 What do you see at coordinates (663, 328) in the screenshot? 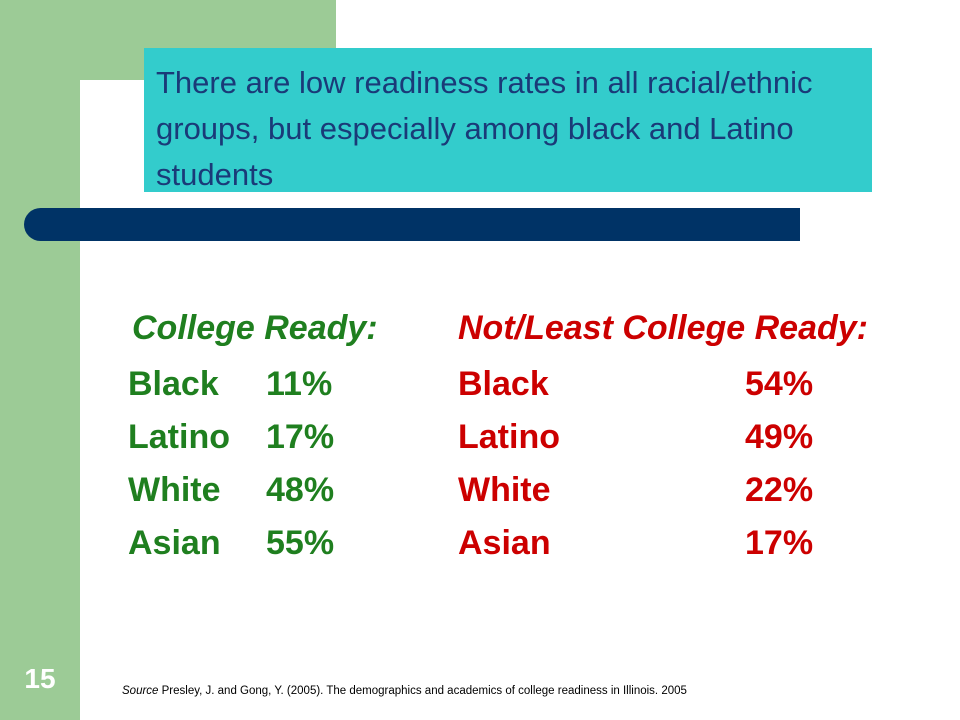
I see `not-ready-header: Not/Least College Ready:` at bounding box center [663, 328].